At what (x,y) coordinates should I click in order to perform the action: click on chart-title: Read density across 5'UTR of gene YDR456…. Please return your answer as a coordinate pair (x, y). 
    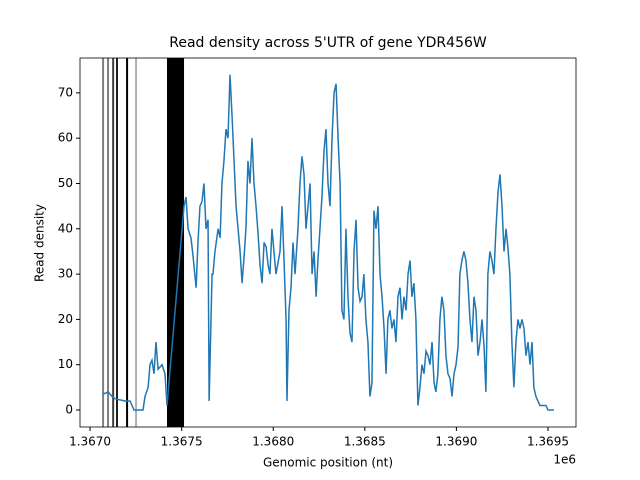
    Looking at the image, I should click on (328, 43).